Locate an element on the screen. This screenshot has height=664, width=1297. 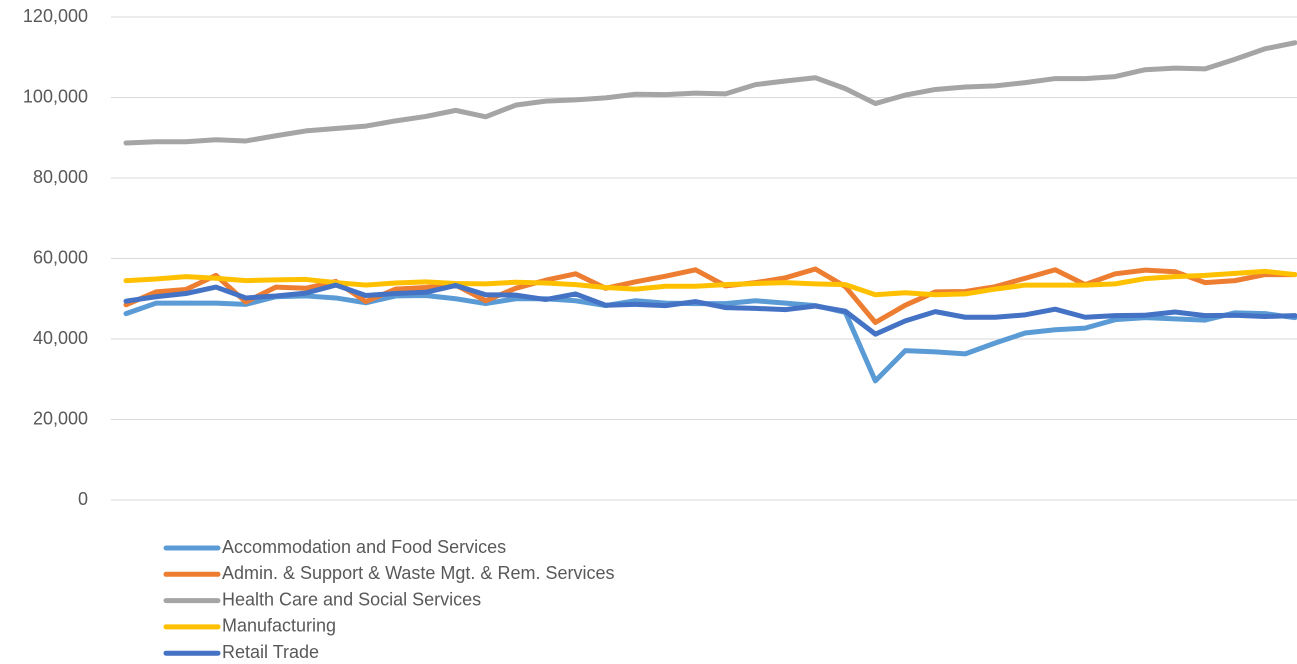
legend-label: Accommodation and Food Services is located at coordinates (364, 547).